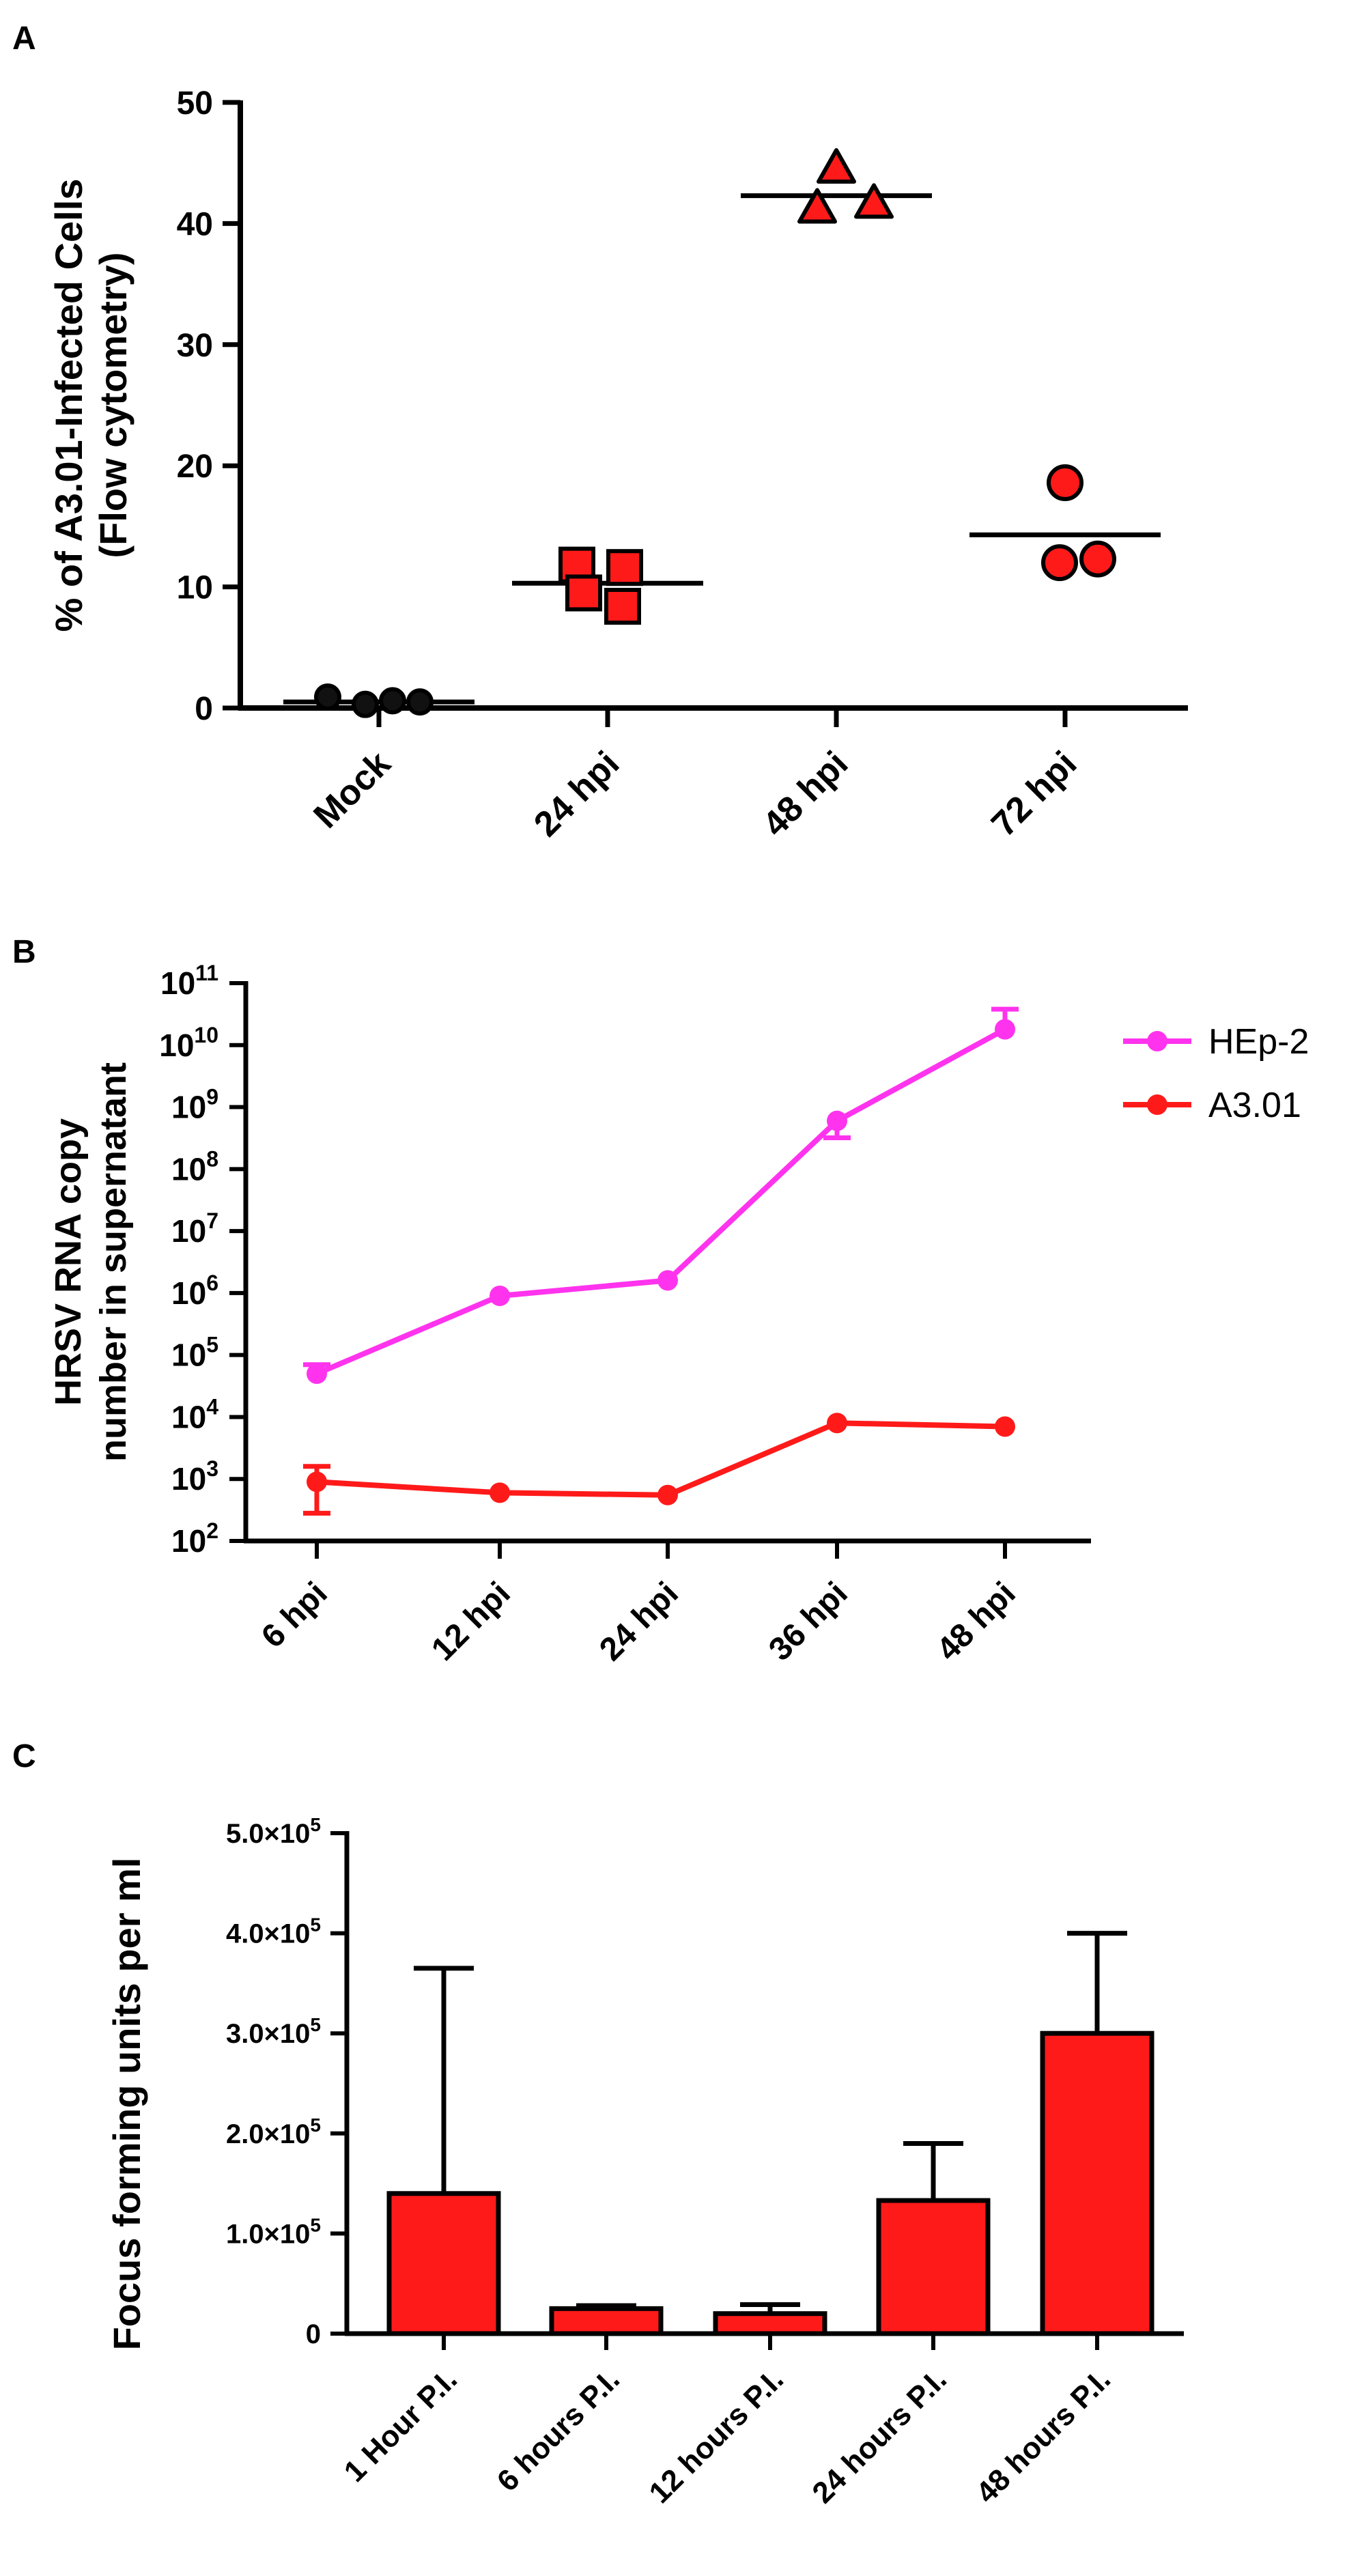  I want to click on y-axis-label: Focus forming units per ml, so click(126, 2104).